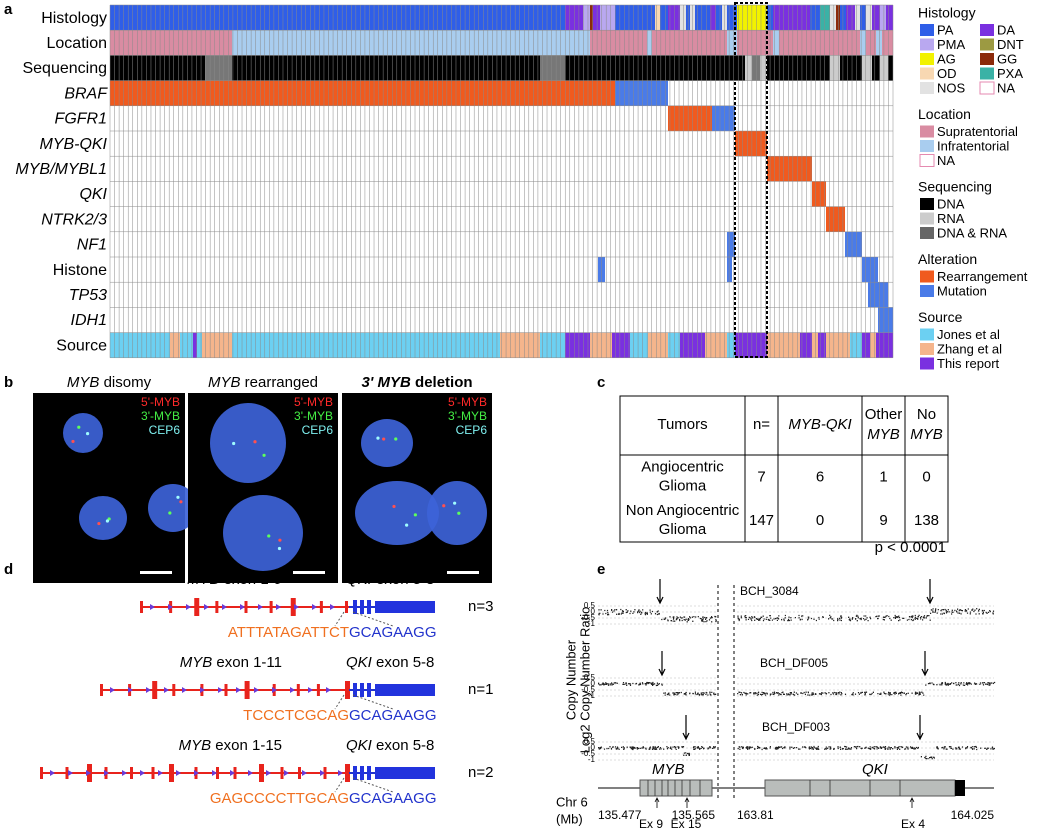  I want to click on sequence-myb: GAGCCCCTTGCAG, so click(279, 798).